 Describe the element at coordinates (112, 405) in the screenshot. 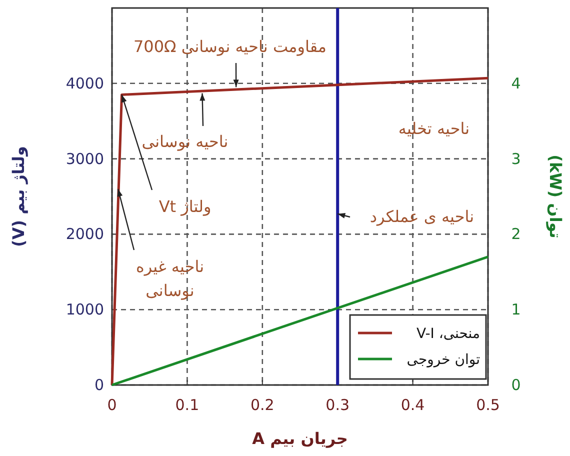

I see `x-tick-label: 0` at that location.